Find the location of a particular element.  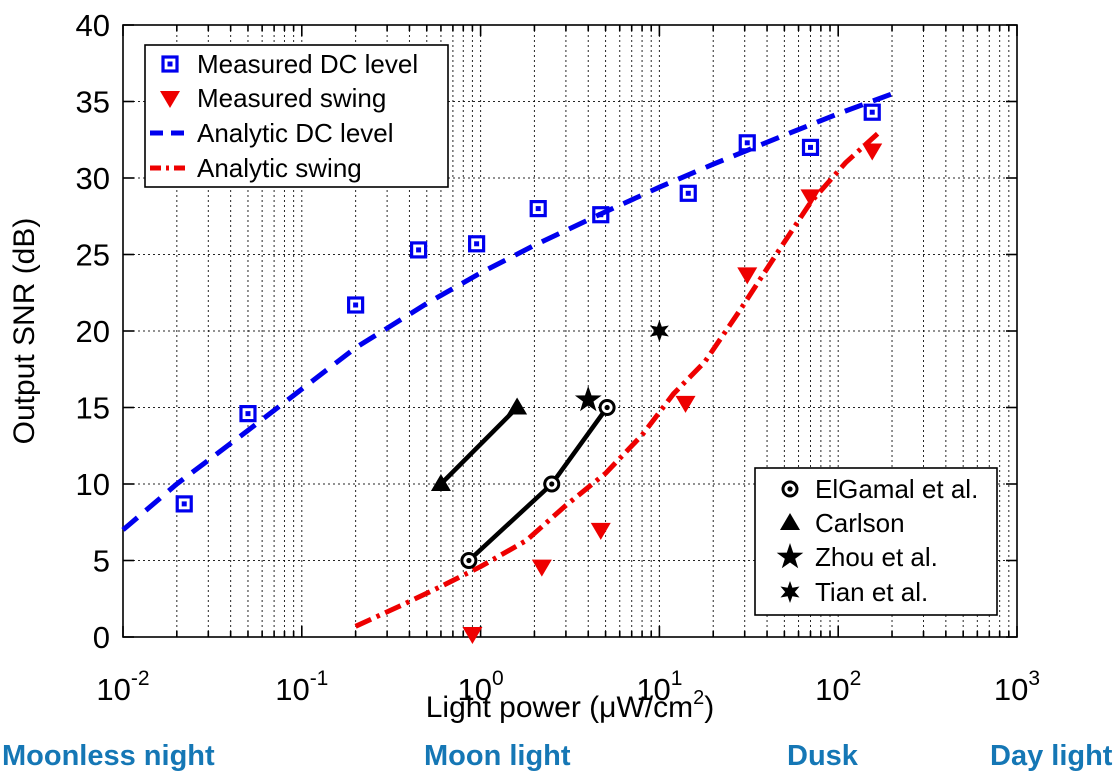

y-axis-label-text: Output SNR (dB) is located at coordinates (24, 331).